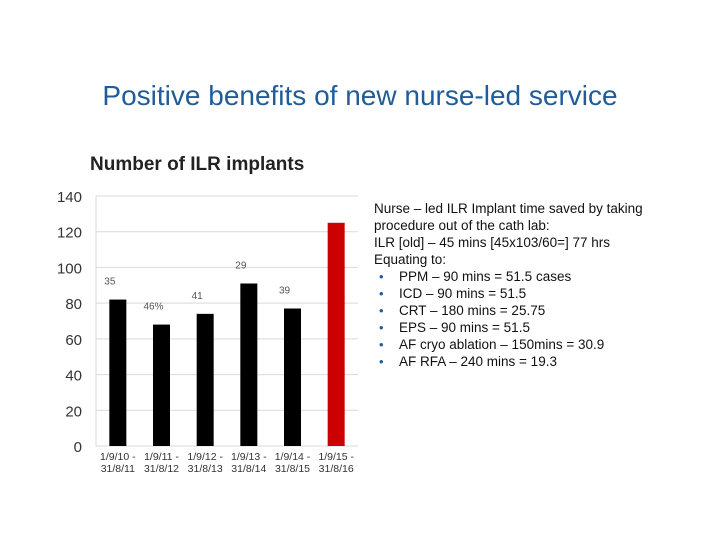 The height and width of the screenshot is (540, 720). What do you see at coordinates (161, 469) in the screenshot?
I see `x-tick-label: 31/8/12` at bounding box center [161, 469].